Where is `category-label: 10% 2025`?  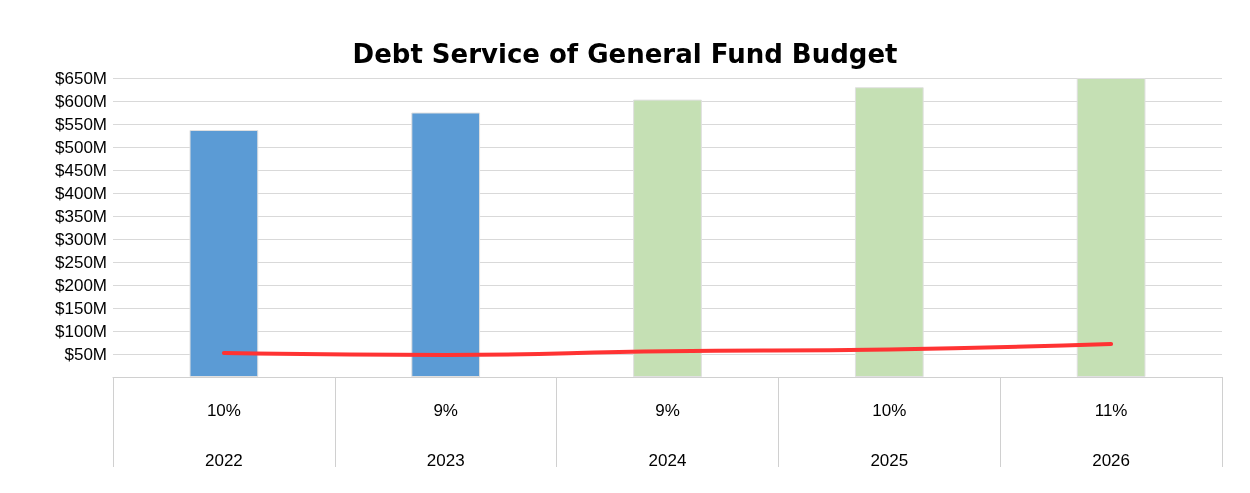 category-label: 10% 2025 is located at coordinates (889, 435).